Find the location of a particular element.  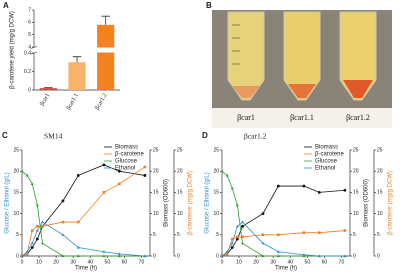

y-tick-label: 6 is located at coordinates (29, 23).